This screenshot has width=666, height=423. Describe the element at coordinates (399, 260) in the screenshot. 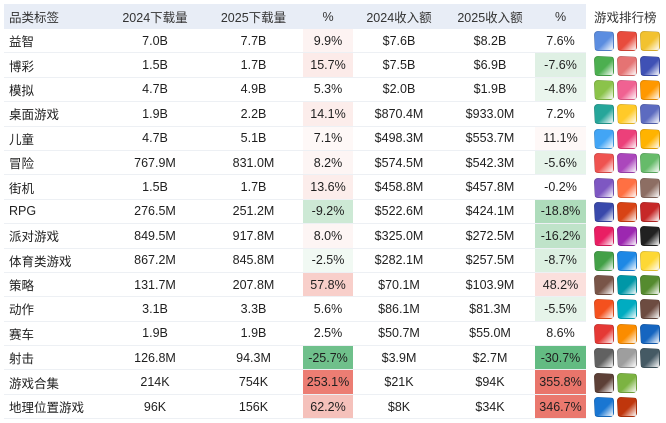

I see `rev-2024: $282.1M` at that location.